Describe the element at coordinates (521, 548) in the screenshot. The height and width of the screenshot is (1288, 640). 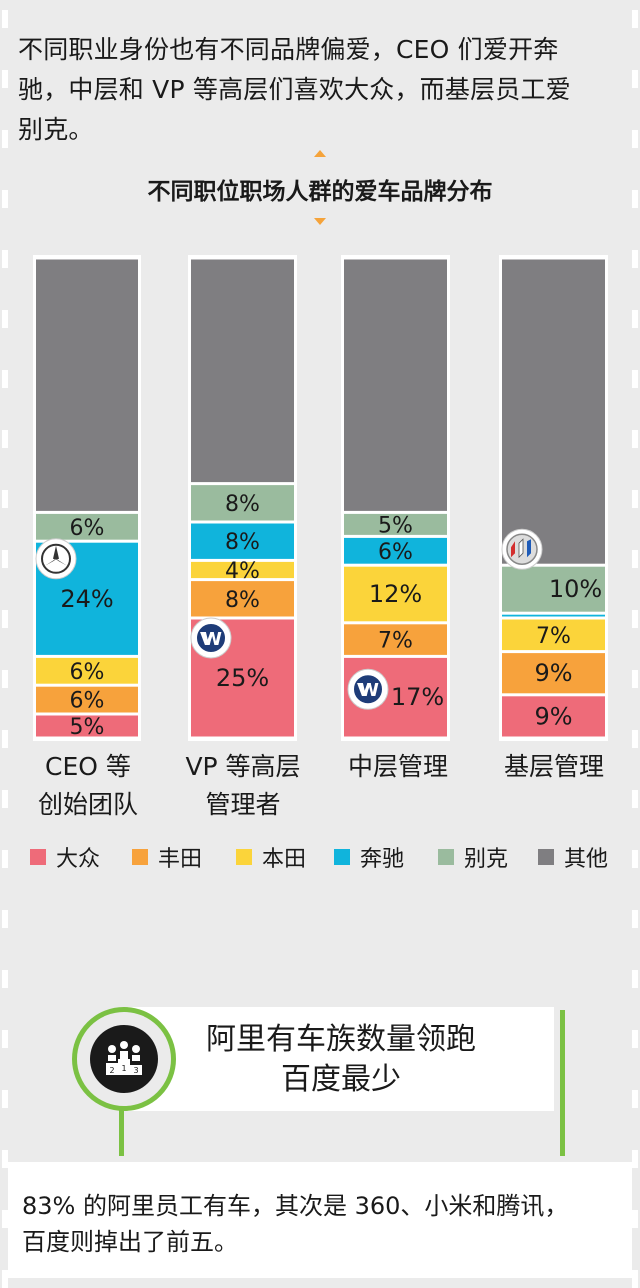
I see `buick-shield-white` at that location.